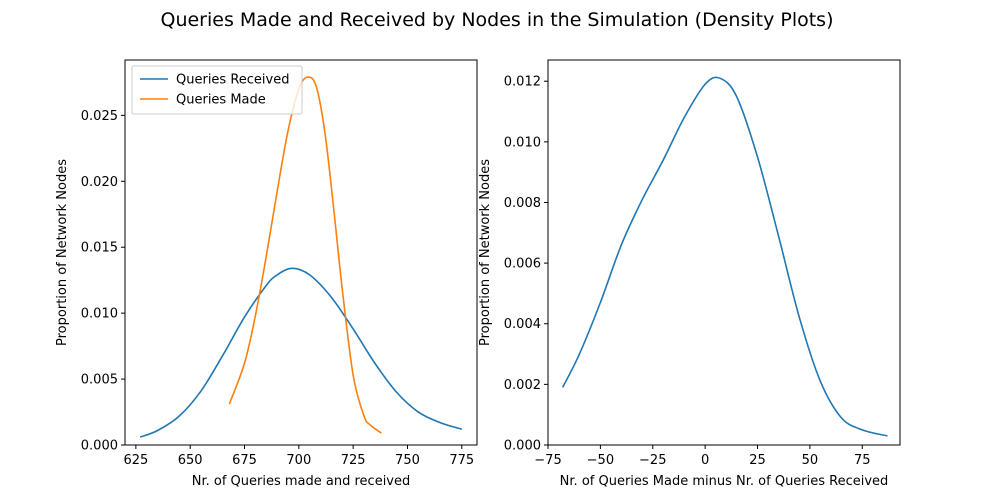  What do you see at coordinates (62, 252) in the screenshot?
I see `left-y-axis-label: Proportion of Network Nodes` at bounding box center [62, 252].